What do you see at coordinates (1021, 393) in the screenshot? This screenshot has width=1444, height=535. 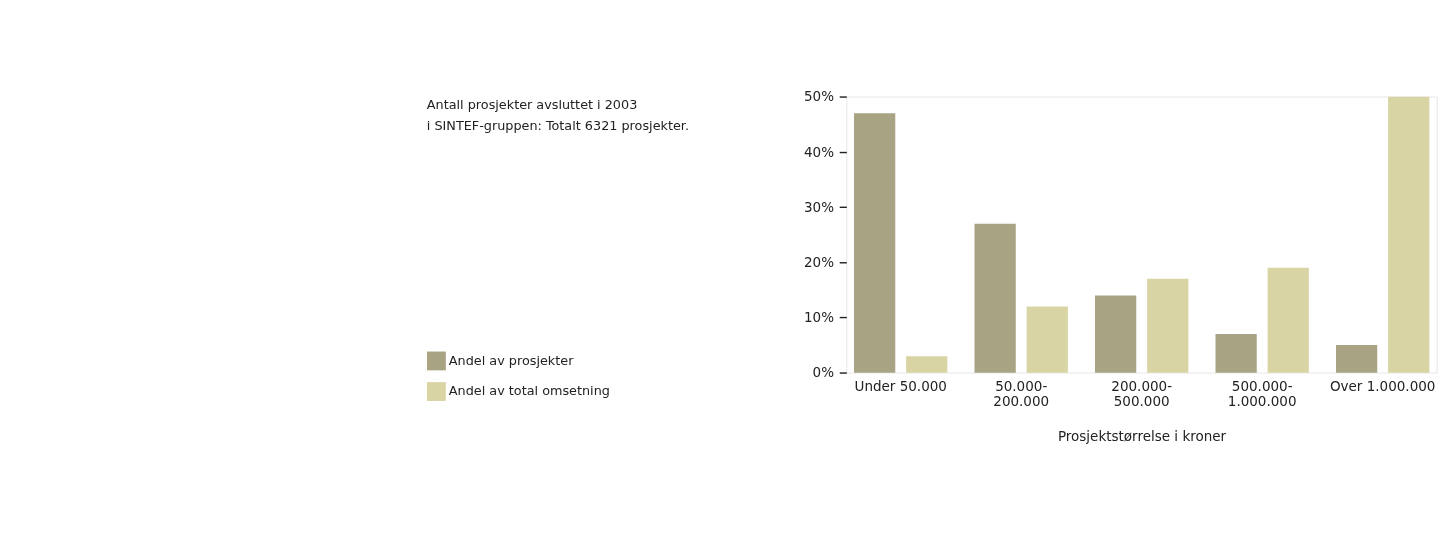 I see `x-tick-label: 50.000-200.000` at bounding box center [1021, 393].